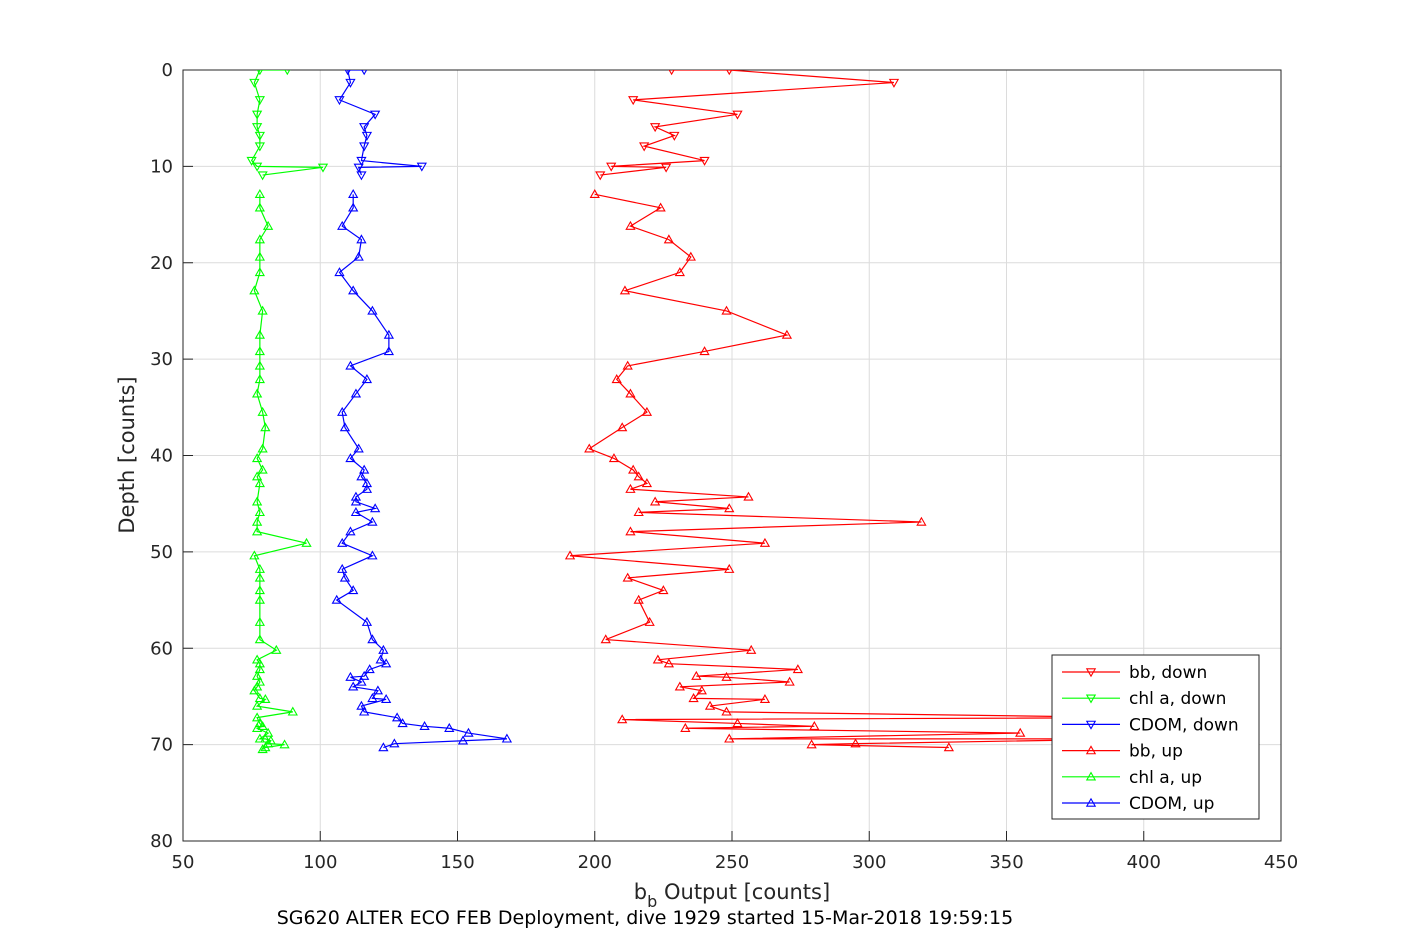 The image size is (1417, 945). I want to click on series-cdom-down, so click(380, 125).